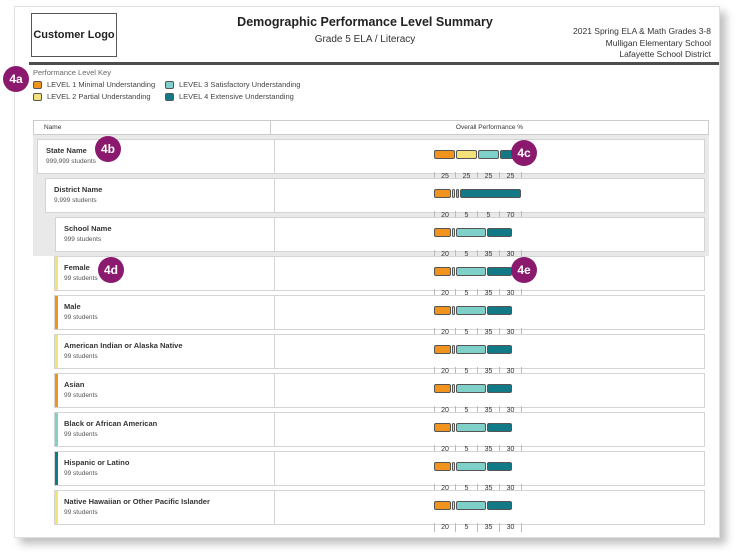 The height and width of the screenshot is (554, 750). I want to click on table-header: Name Overall Performance %, so click(371, 127).